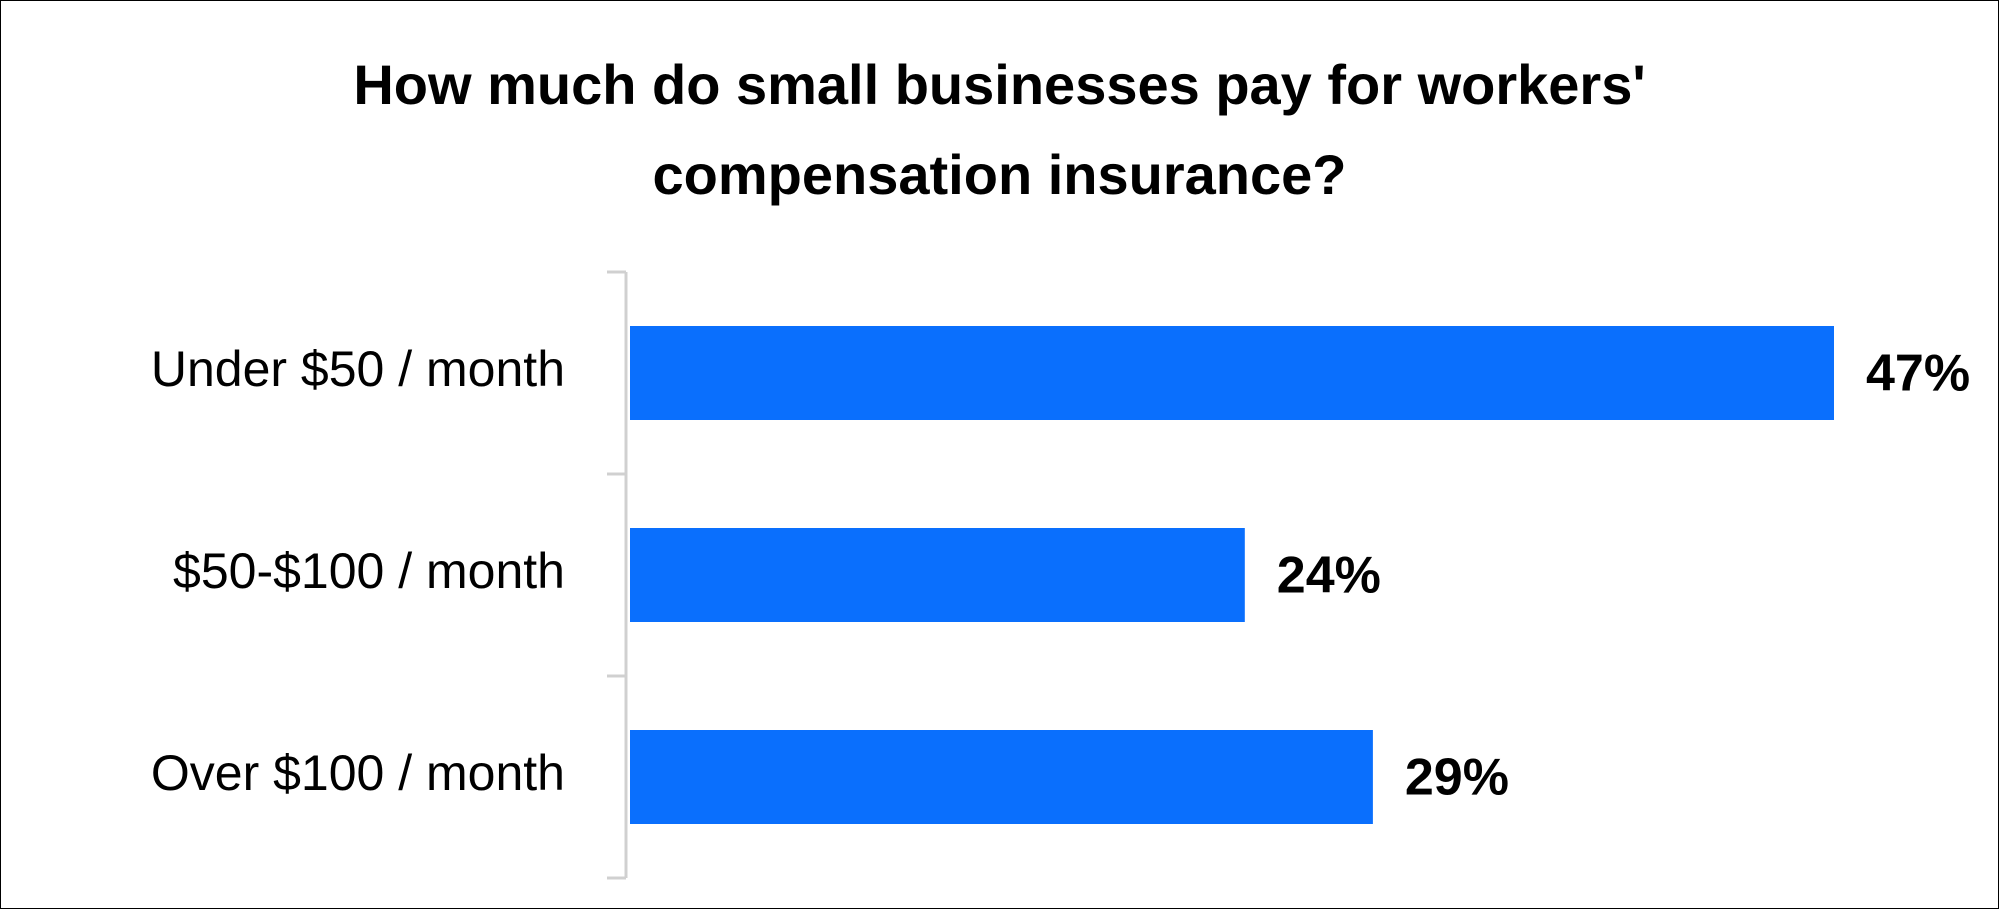 This screenshot has height=909, width=1999. I want to click on category-label: Over $100 / month, so click(358, 773).